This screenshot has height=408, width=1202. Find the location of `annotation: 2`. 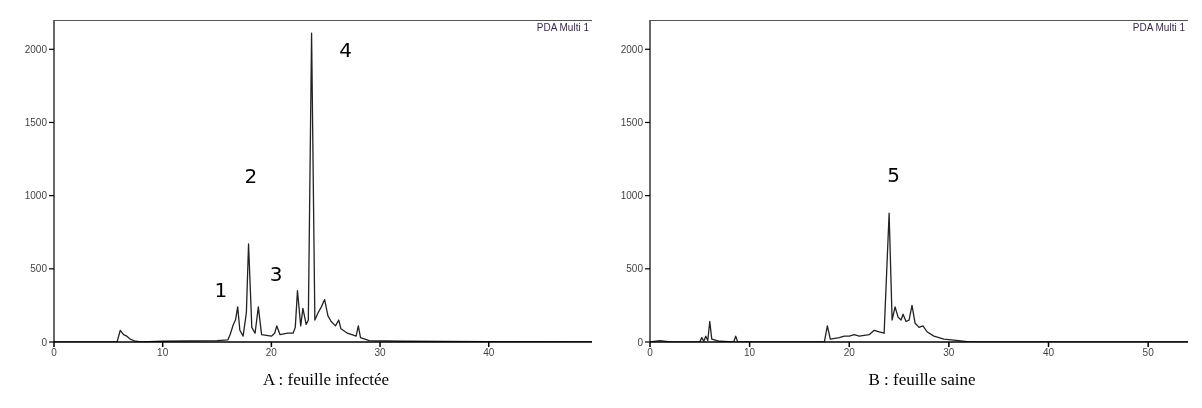

annotation: 2 is located at coordinates (251, 176).